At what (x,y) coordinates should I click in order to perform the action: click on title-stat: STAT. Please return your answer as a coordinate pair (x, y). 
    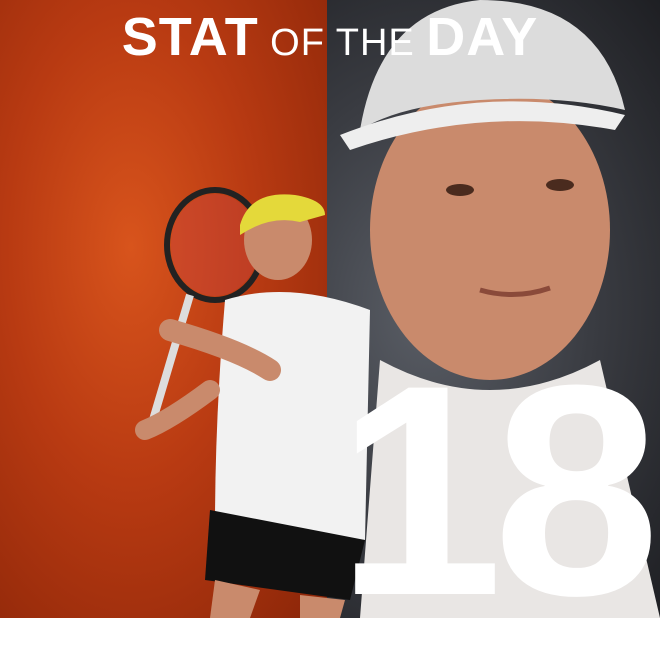
    Looking at the image, I should click on (190, 37).